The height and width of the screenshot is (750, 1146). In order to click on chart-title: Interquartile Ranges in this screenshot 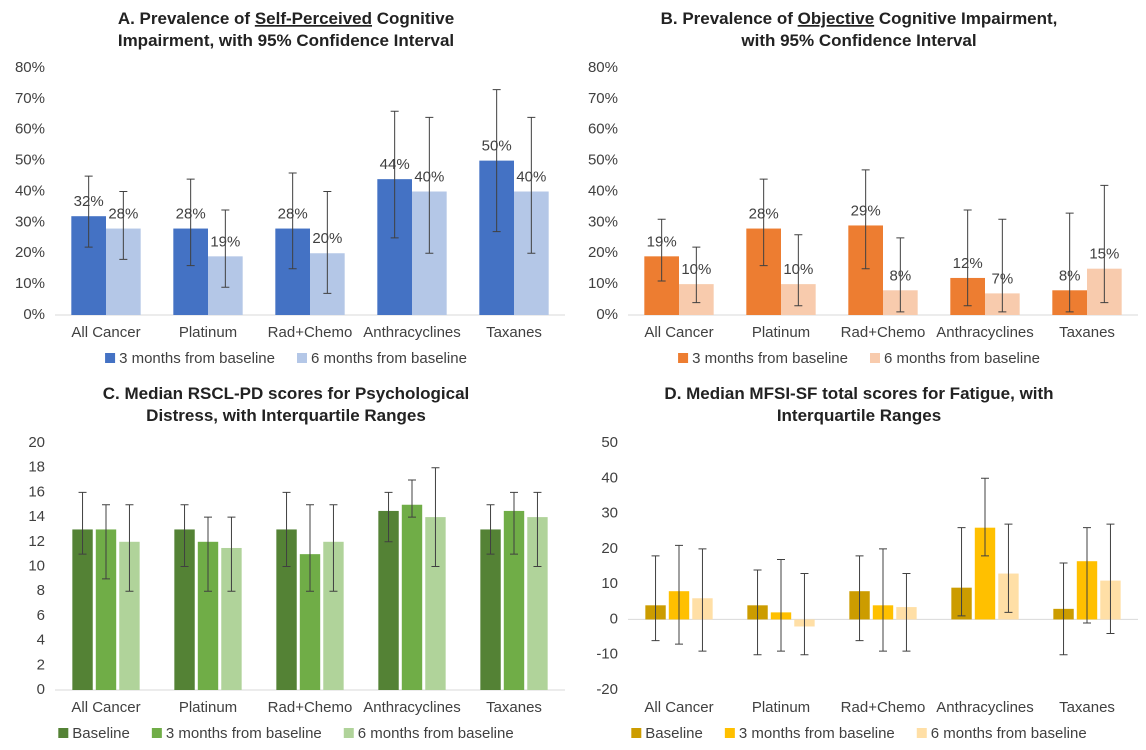, I will do `click(859, 415)`.